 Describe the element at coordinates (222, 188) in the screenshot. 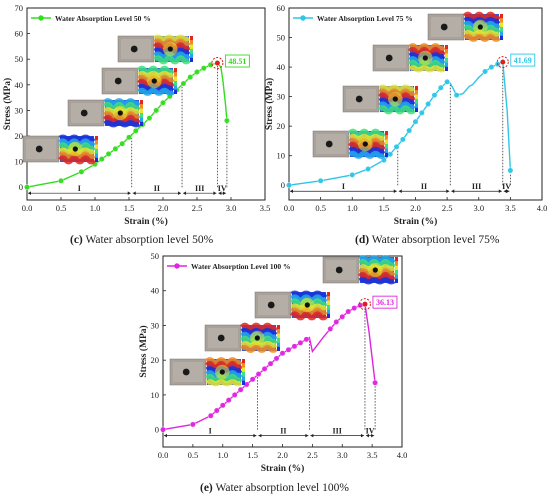

I see `stage-label: IV` at that location.